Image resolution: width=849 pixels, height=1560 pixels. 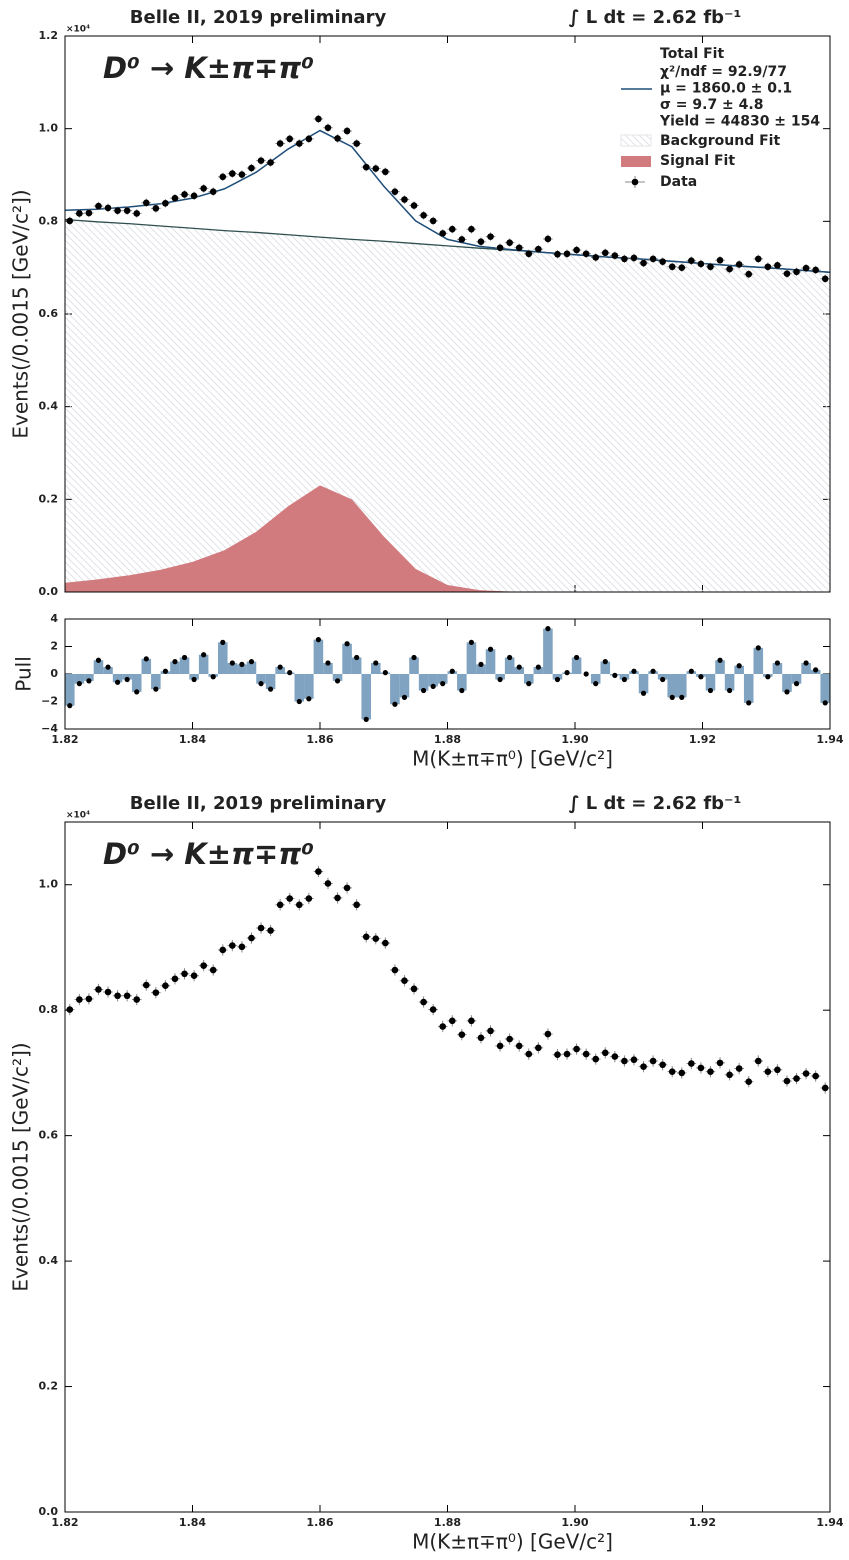 I want to click on legend-label: Data, so click(x=678, y=182).